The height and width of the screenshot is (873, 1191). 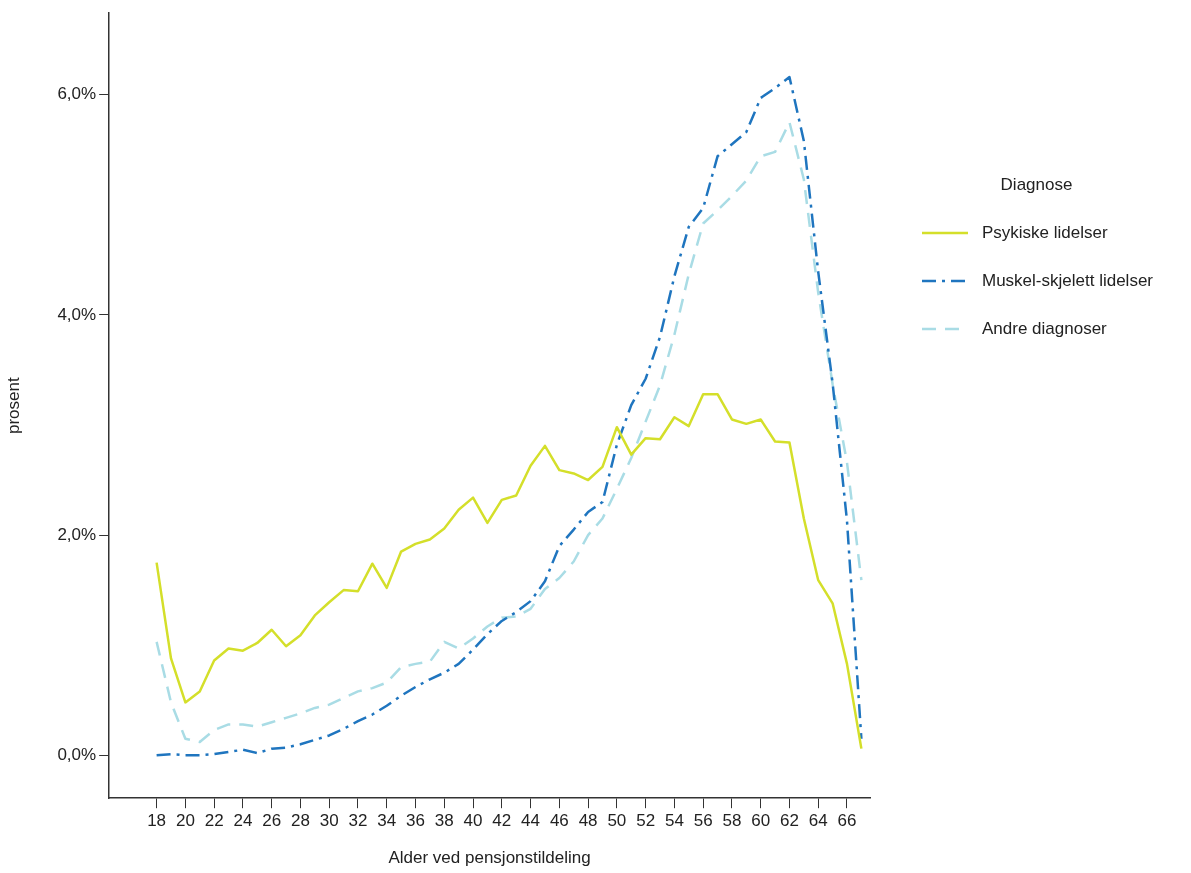 What do you see at coordinates (77, 314) in the screenshot?
I see `y-tick-label: 4,0%` at bounding box center [77, 314].